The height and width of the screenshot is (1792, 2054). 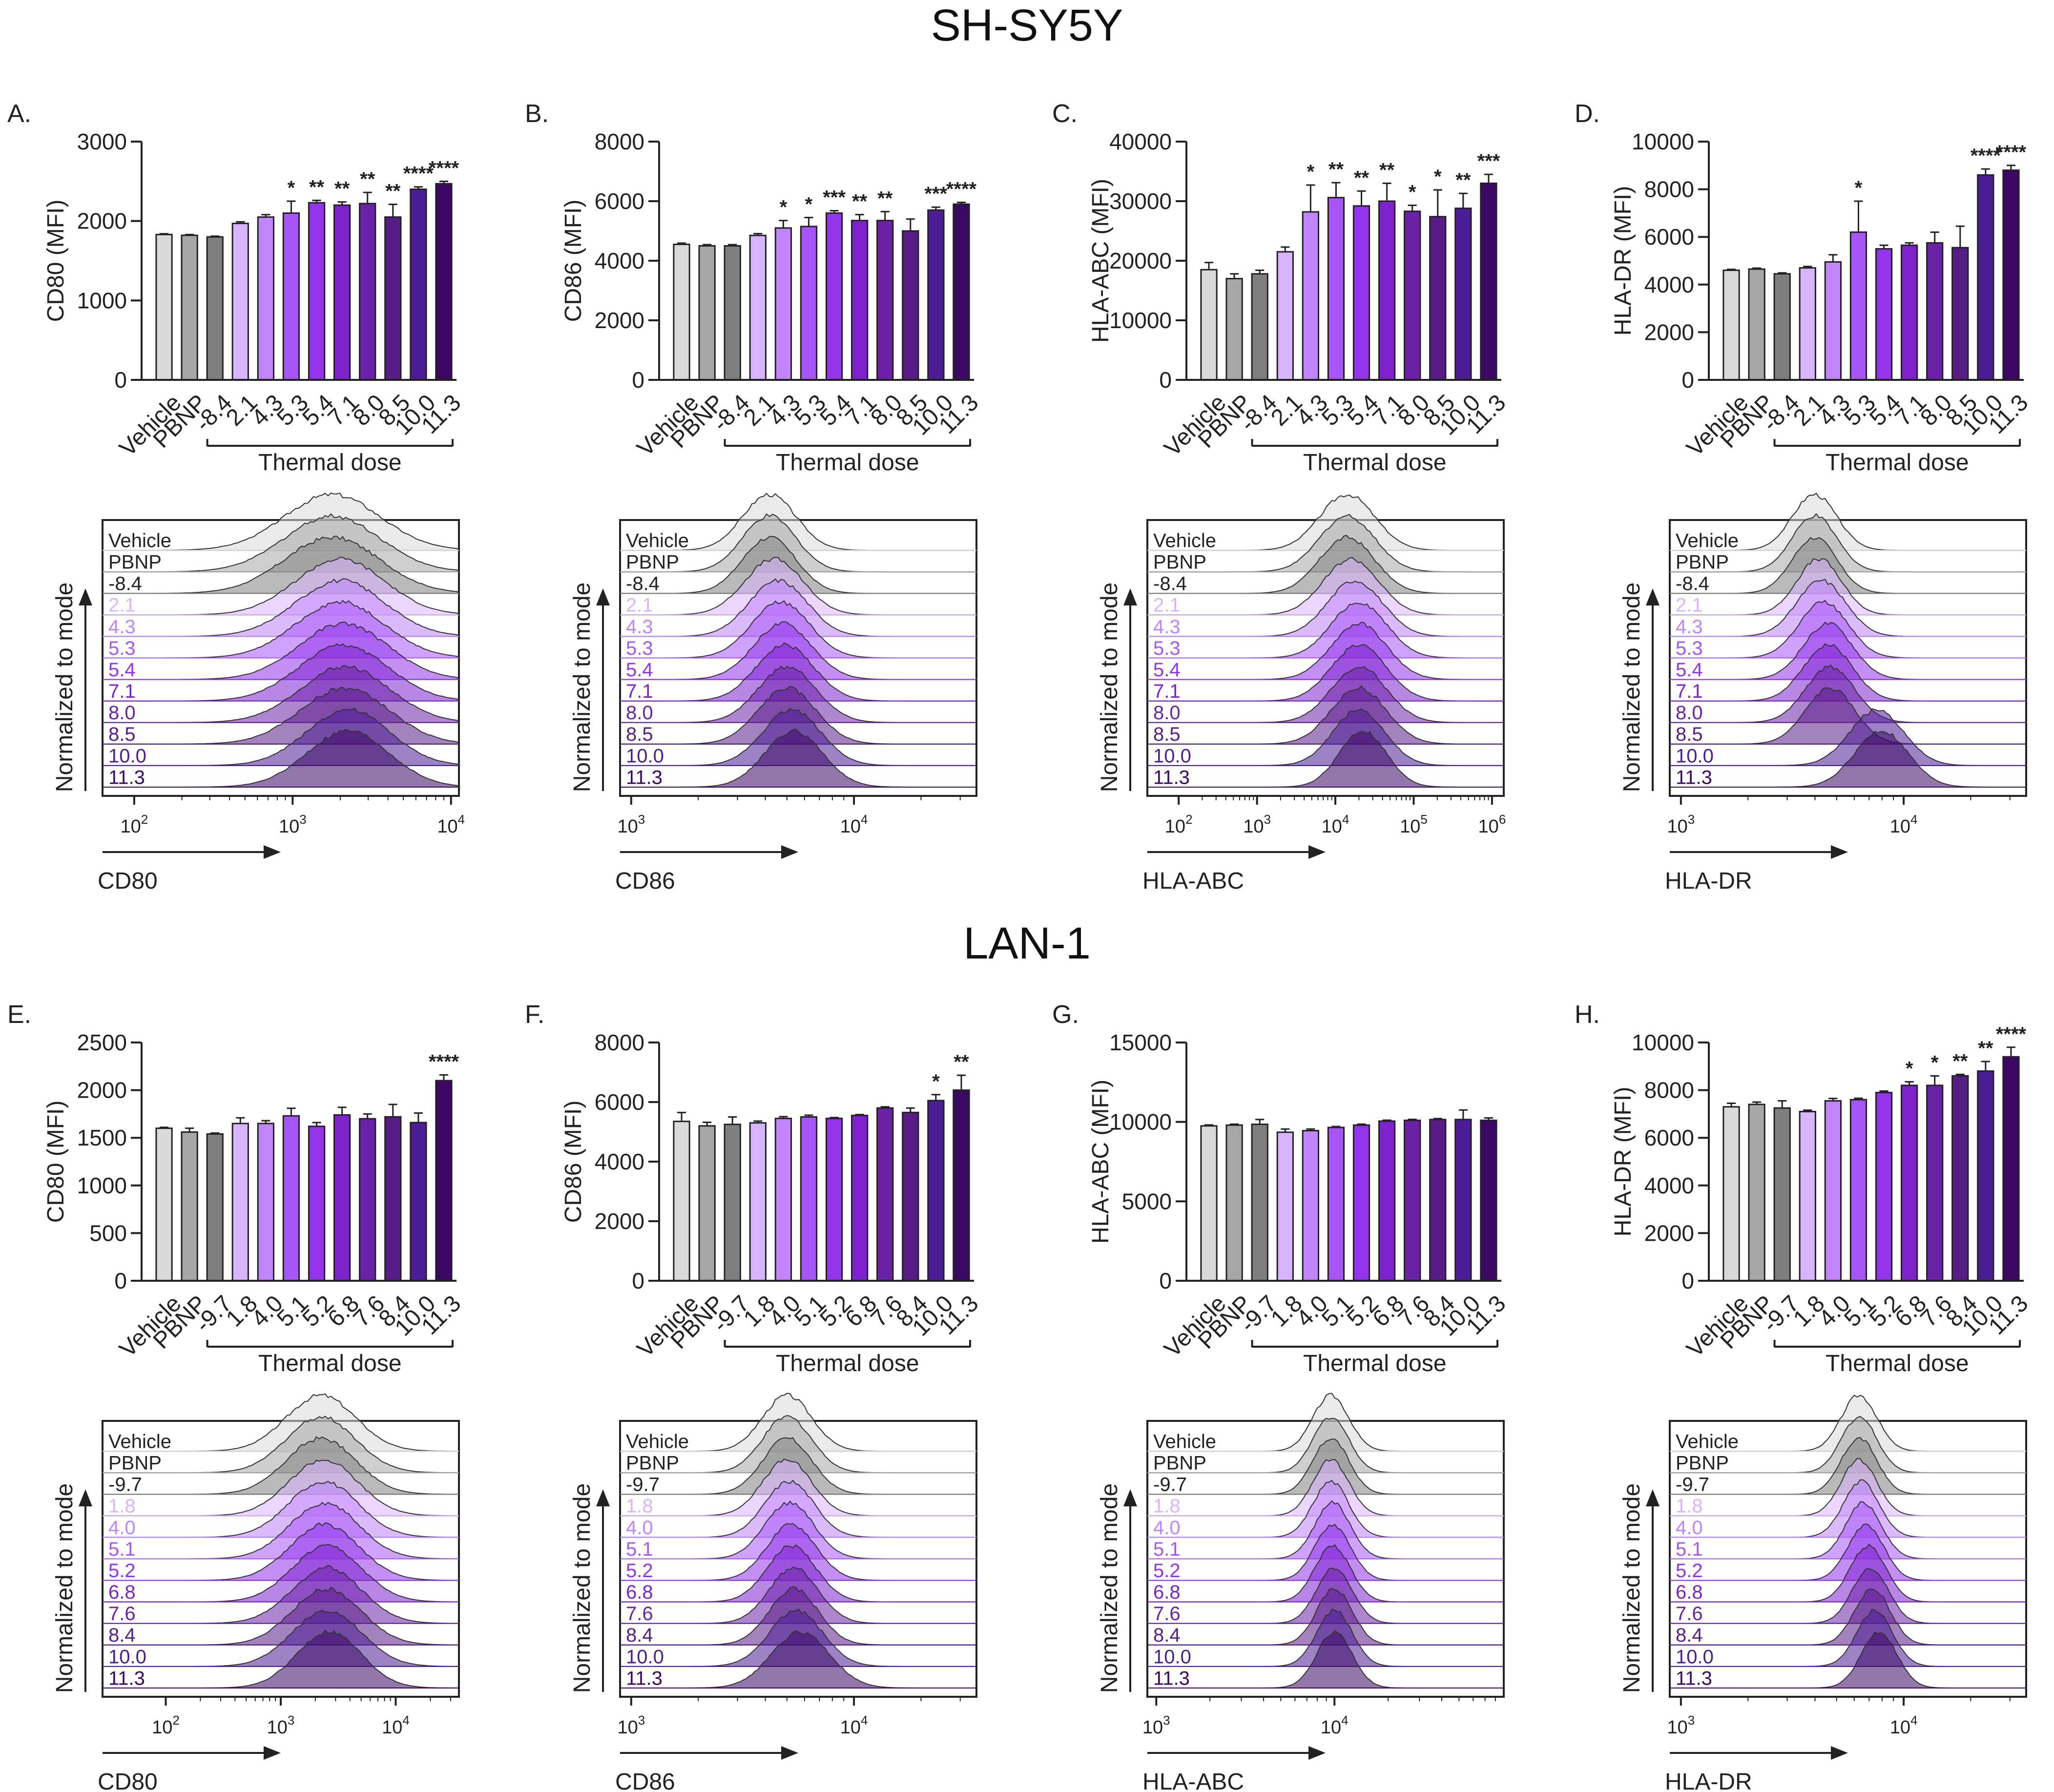 What do you see at coordinates (102, 1137) in the screenshot?
I see `y-tick-label: 1500` at bounding box center [102, 1137].